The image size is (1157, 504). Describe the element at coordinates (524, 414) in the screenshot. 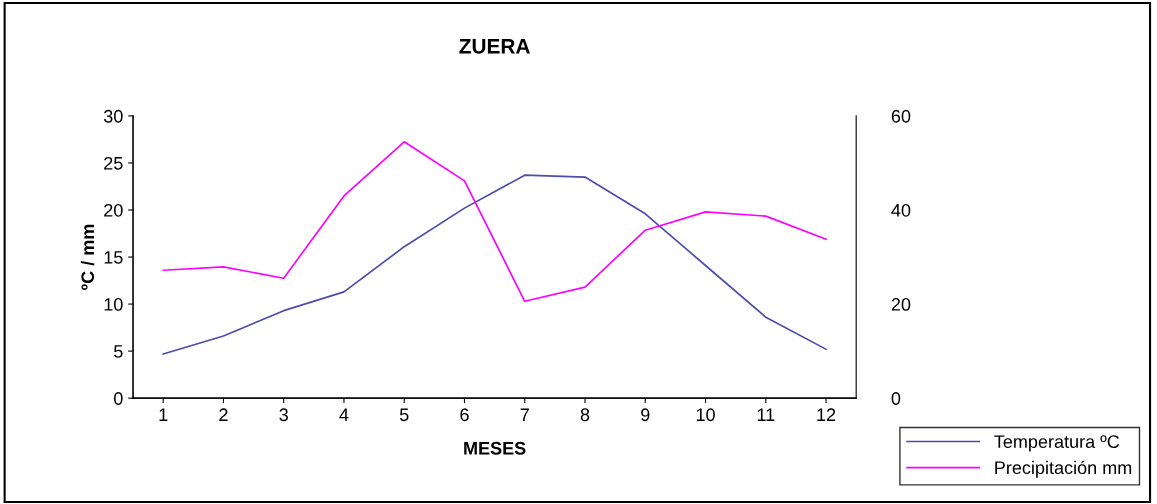

I see `x-tick-label: 7` at that location.